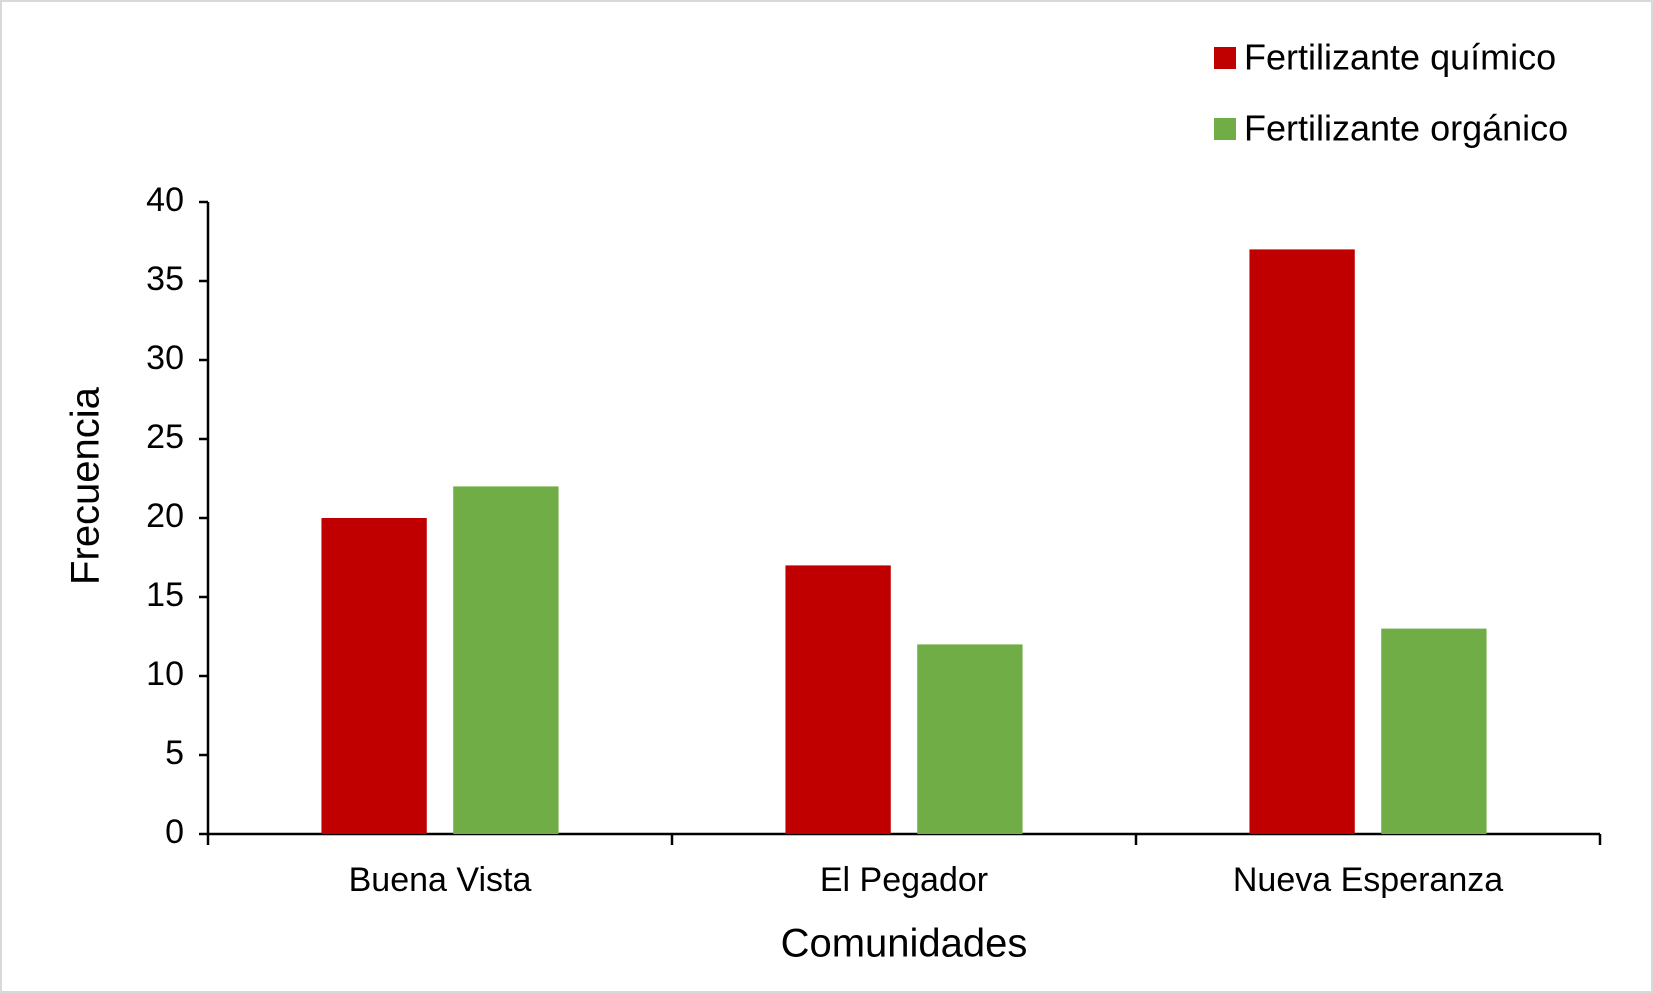  What do you see at coordinates (1368, 880) in the screenshot?
I see `x-tick-label: Nueva Esperanza` at bounding box center [1368, 880].